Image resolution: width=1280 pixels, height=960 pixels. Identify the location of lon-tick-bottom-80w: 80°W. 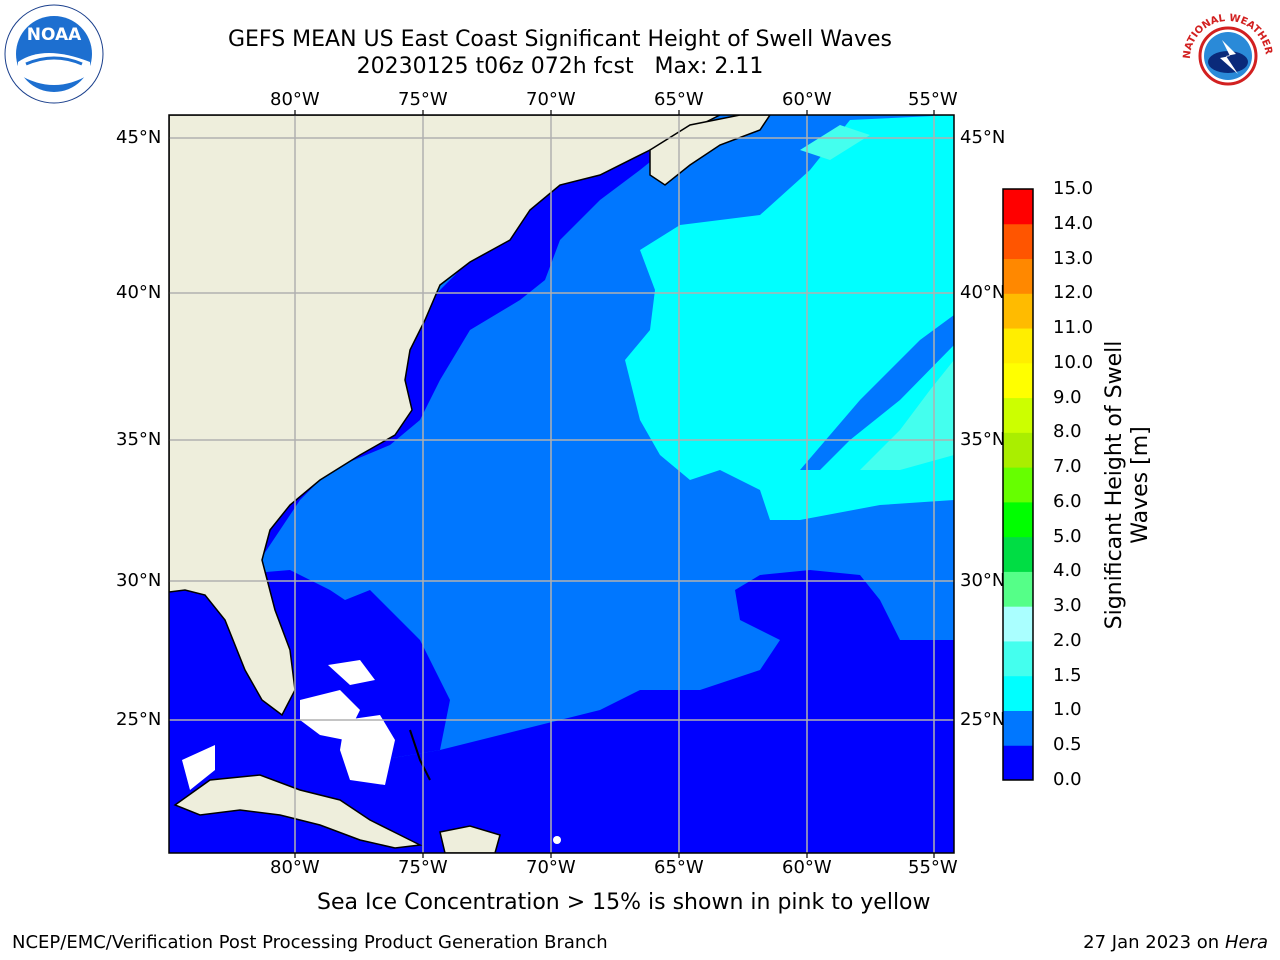
(295, 867).